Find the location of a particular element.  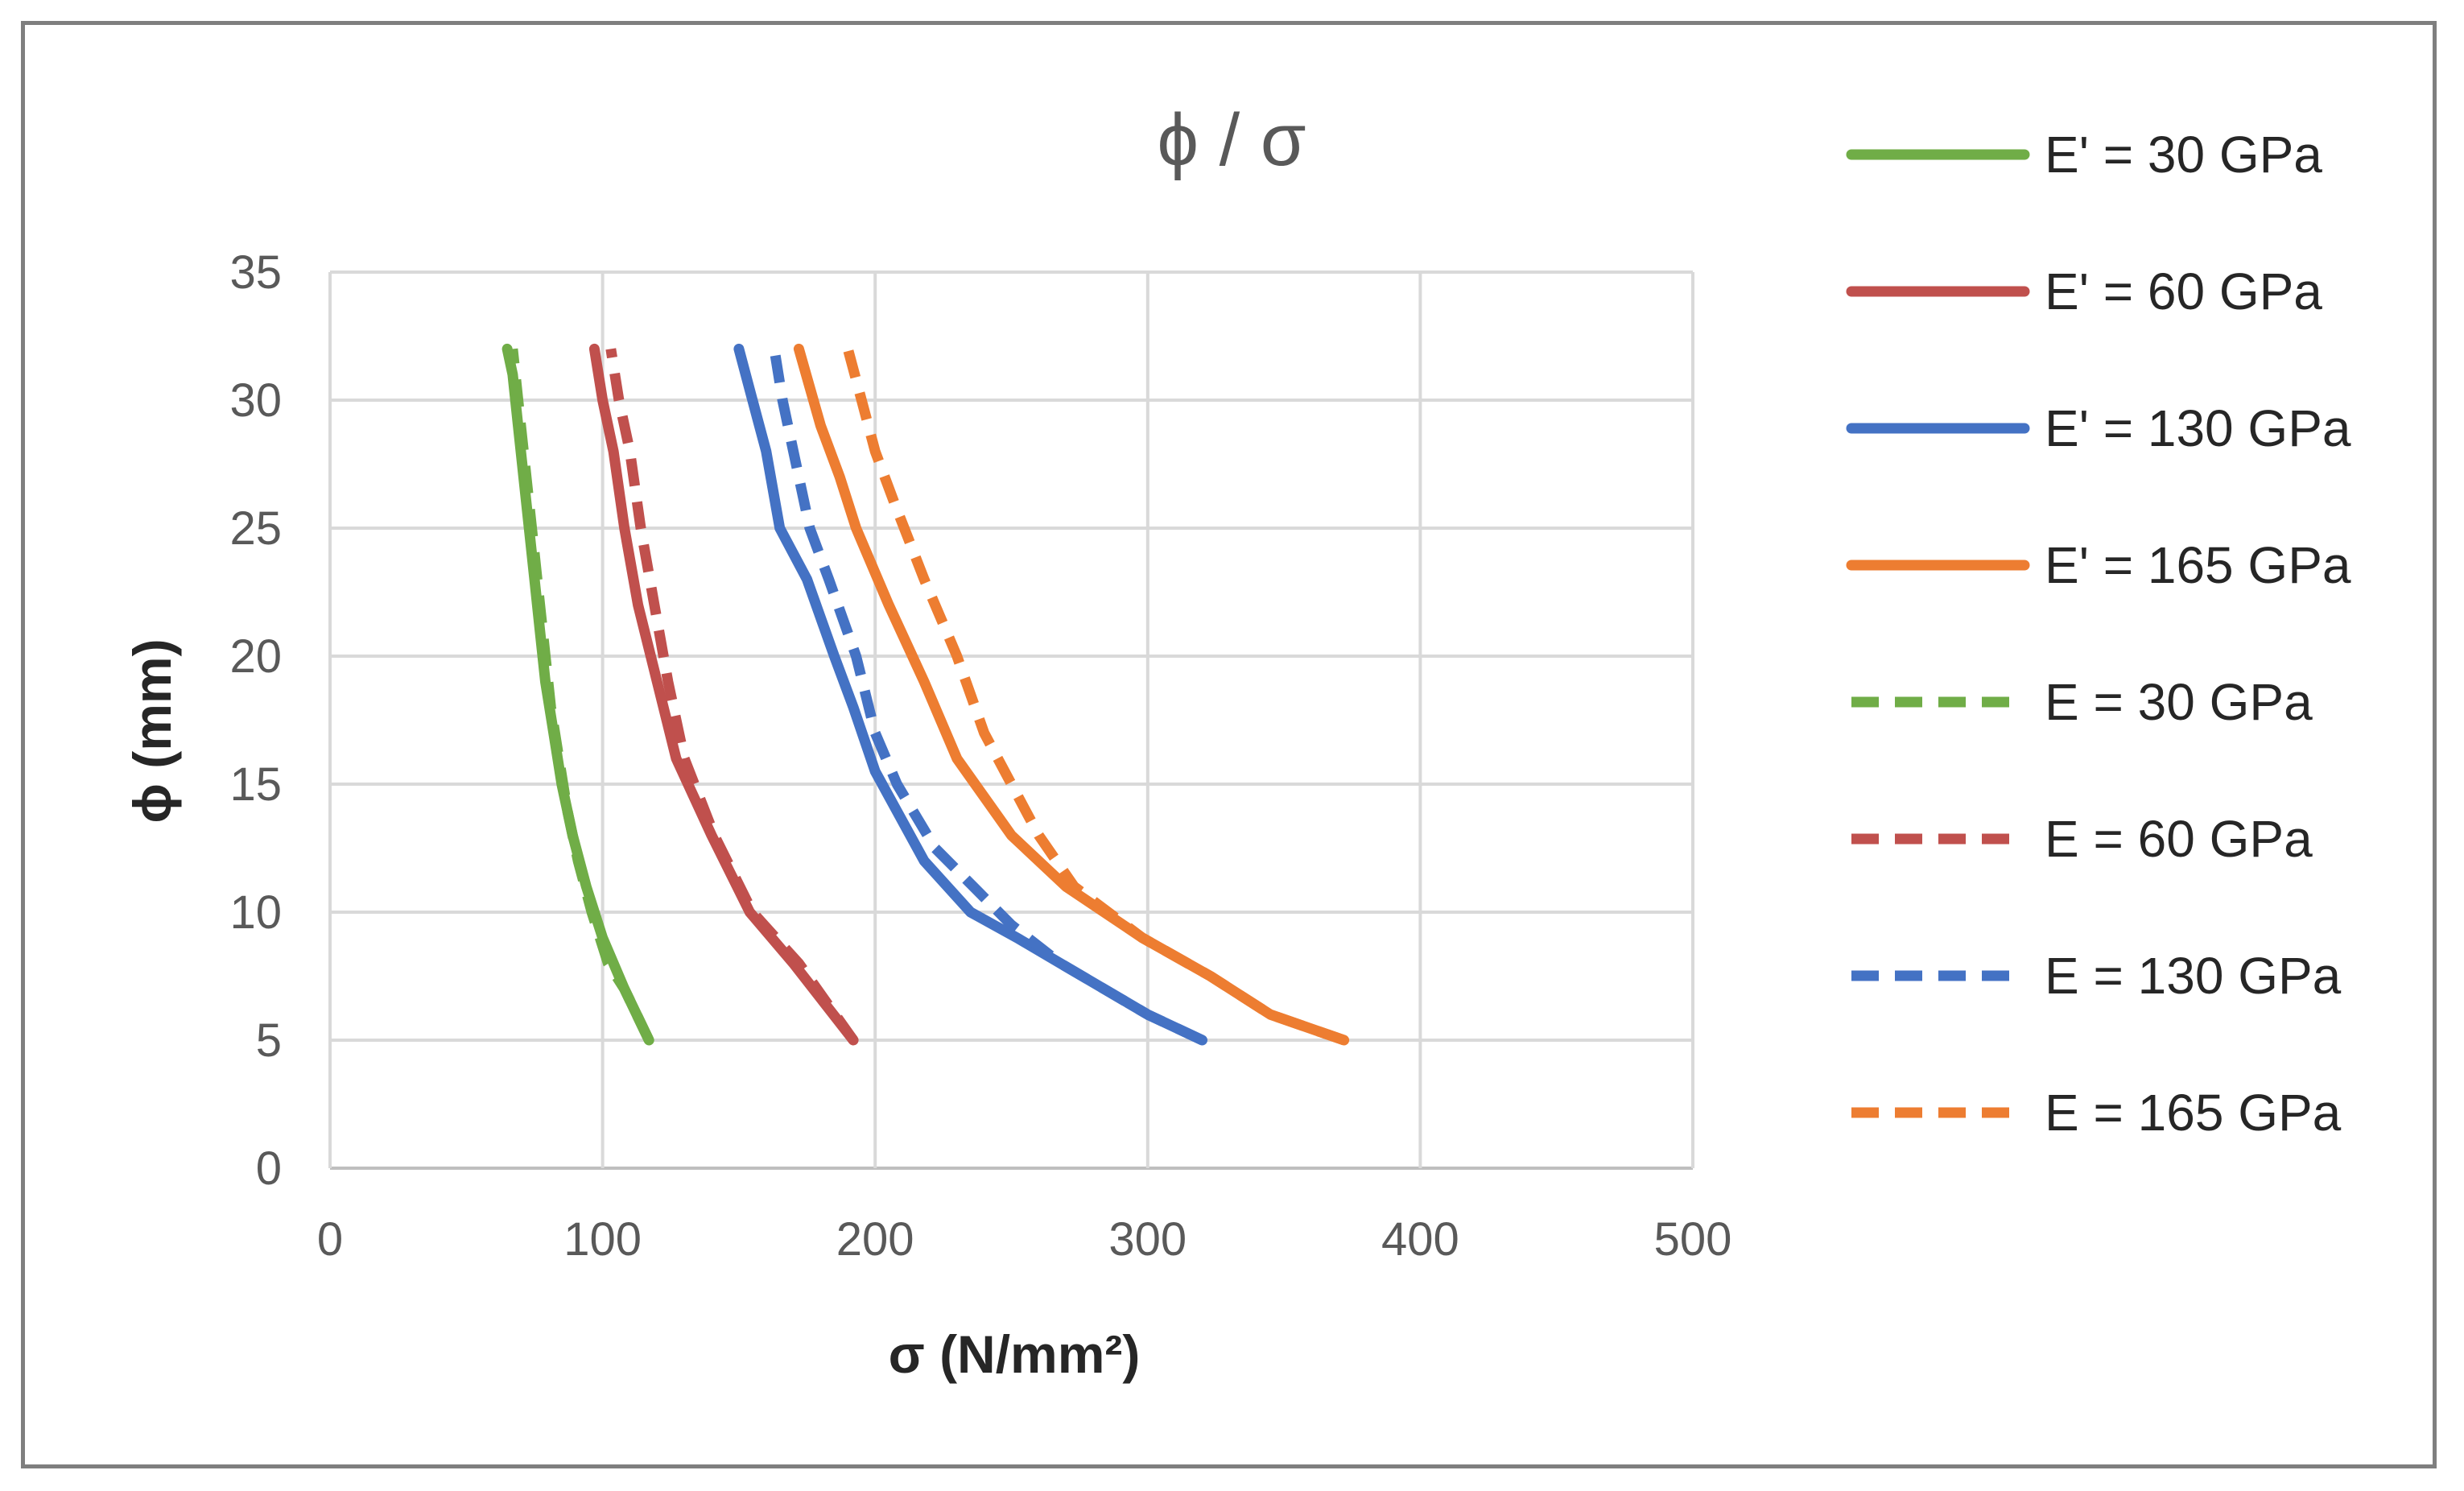

y-tick-label: 5 is located at coordinates (269, 1040).